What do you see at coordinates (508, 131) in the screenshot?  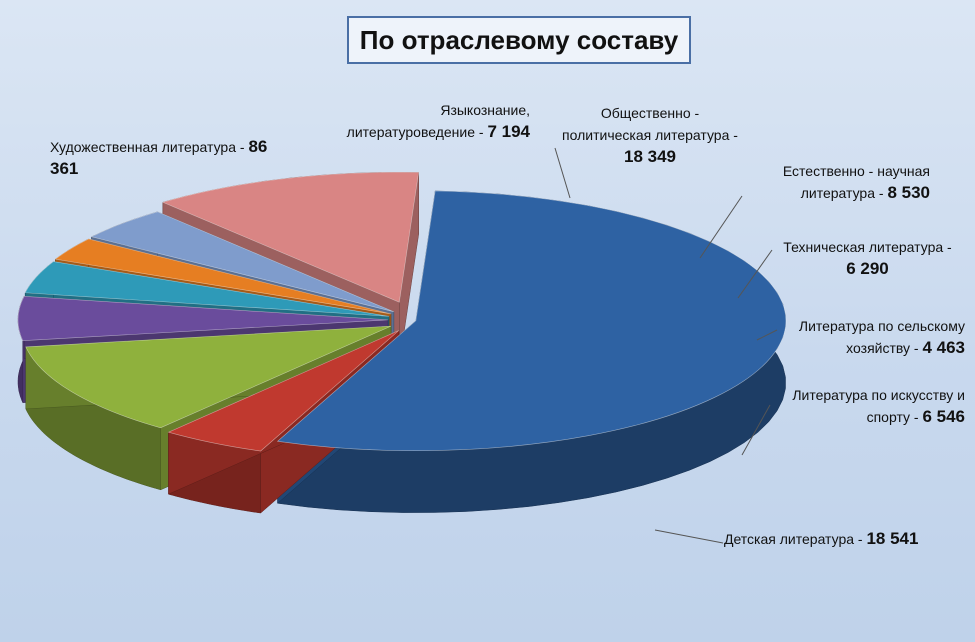 I see `label-linguistics-value: 7 194` at bounding box center [508, 131].